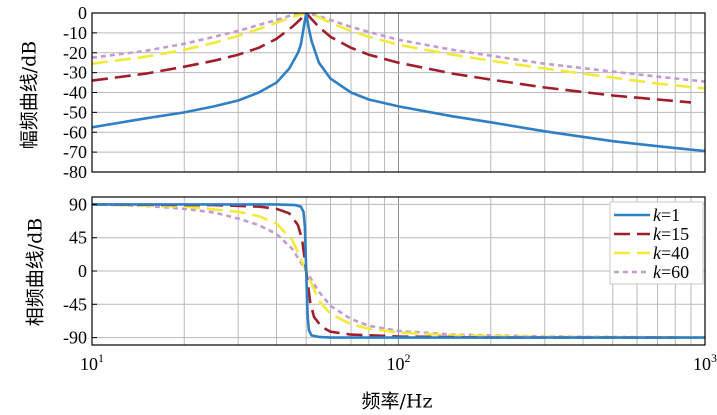 This screenshot has height=415, width=717. What do you see at coordinates (82, 13) in the screenshot?
I see `magnitude-y-tick-label: 0` at bounding box center [82, 13].